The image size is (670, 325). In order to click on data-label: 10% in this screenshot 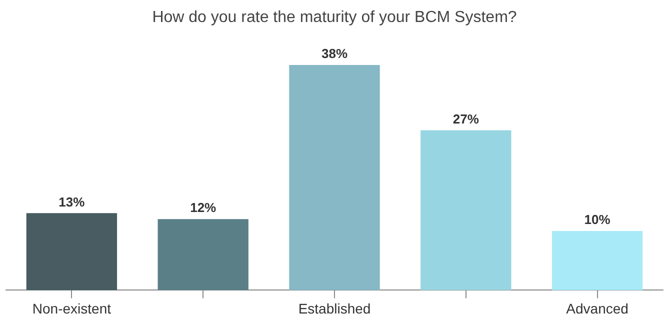, I will do `click(597, 220)`.